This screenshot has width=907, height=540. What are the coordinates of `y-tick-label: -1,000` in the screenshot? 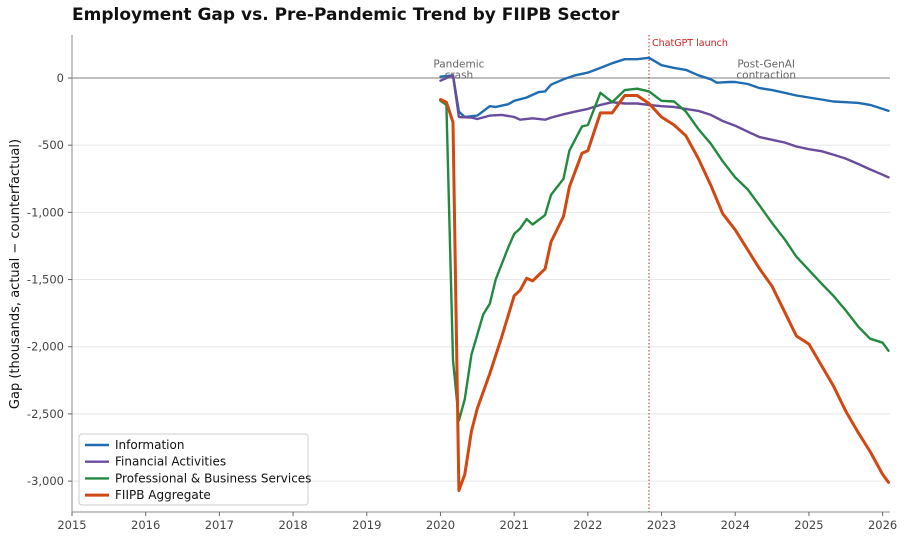 It's located at (45, 212).